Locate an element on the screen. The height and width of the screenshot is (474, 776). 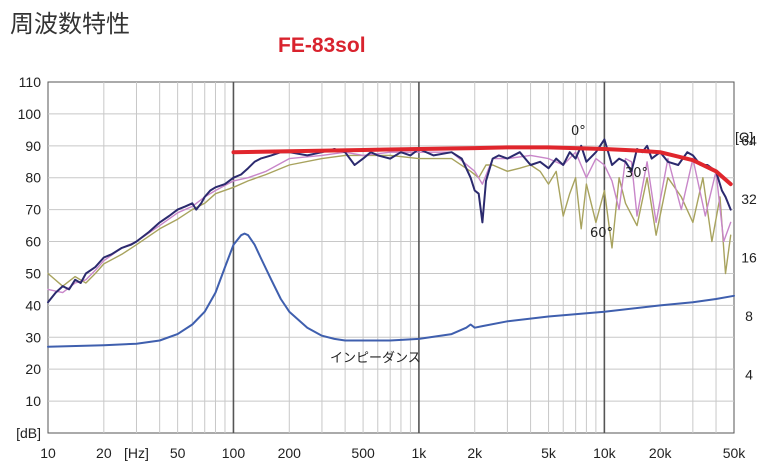
y-tick-label: 80 is located at coordinates (33, 178).